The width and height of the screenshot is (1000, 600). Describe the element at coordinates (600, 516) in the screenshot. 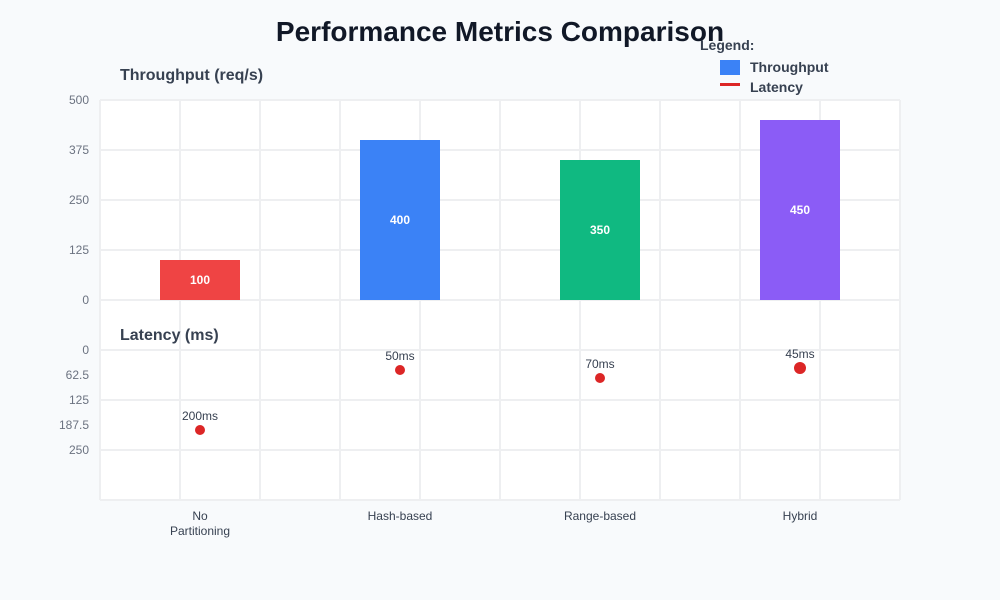

I see `x-category-label: Range-based` at that location.